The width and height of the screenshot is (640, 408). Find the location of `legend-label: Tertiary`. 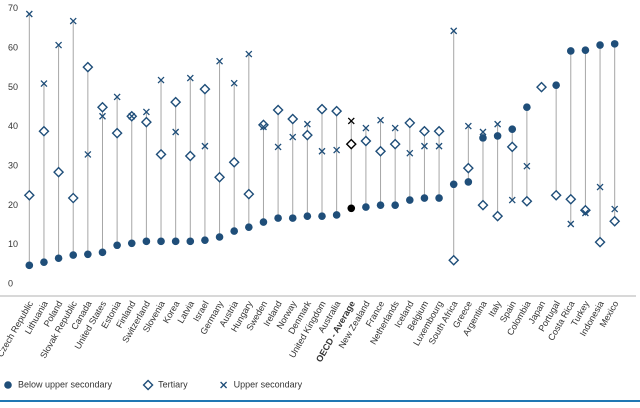

legend-label: Tertiary is located at coordinates (173, 384).